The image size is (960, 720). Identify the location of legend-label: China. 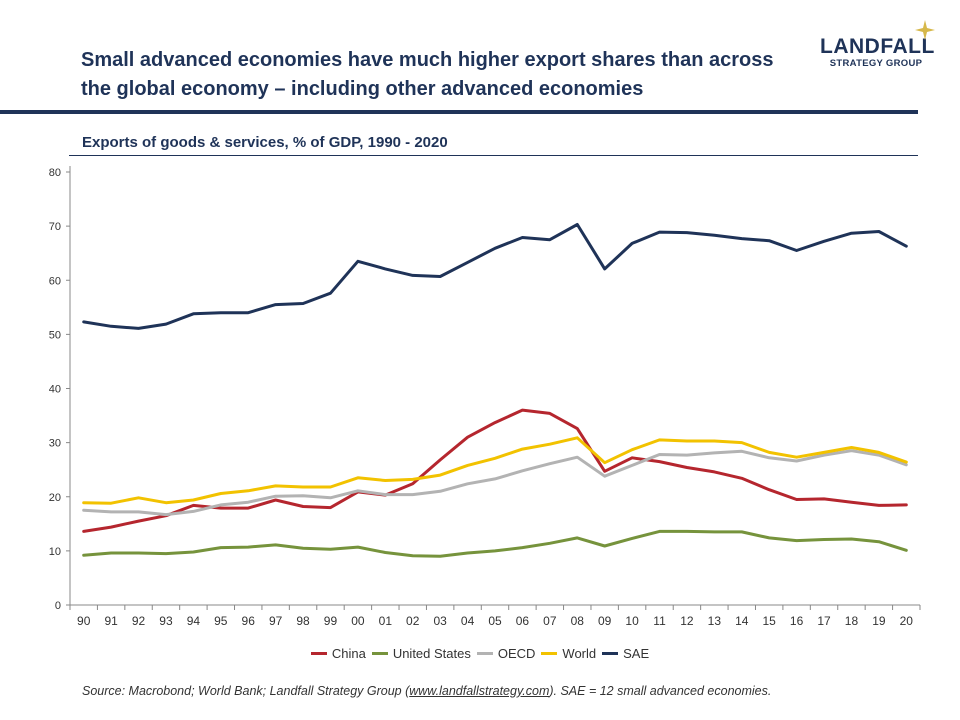
(348, 653).